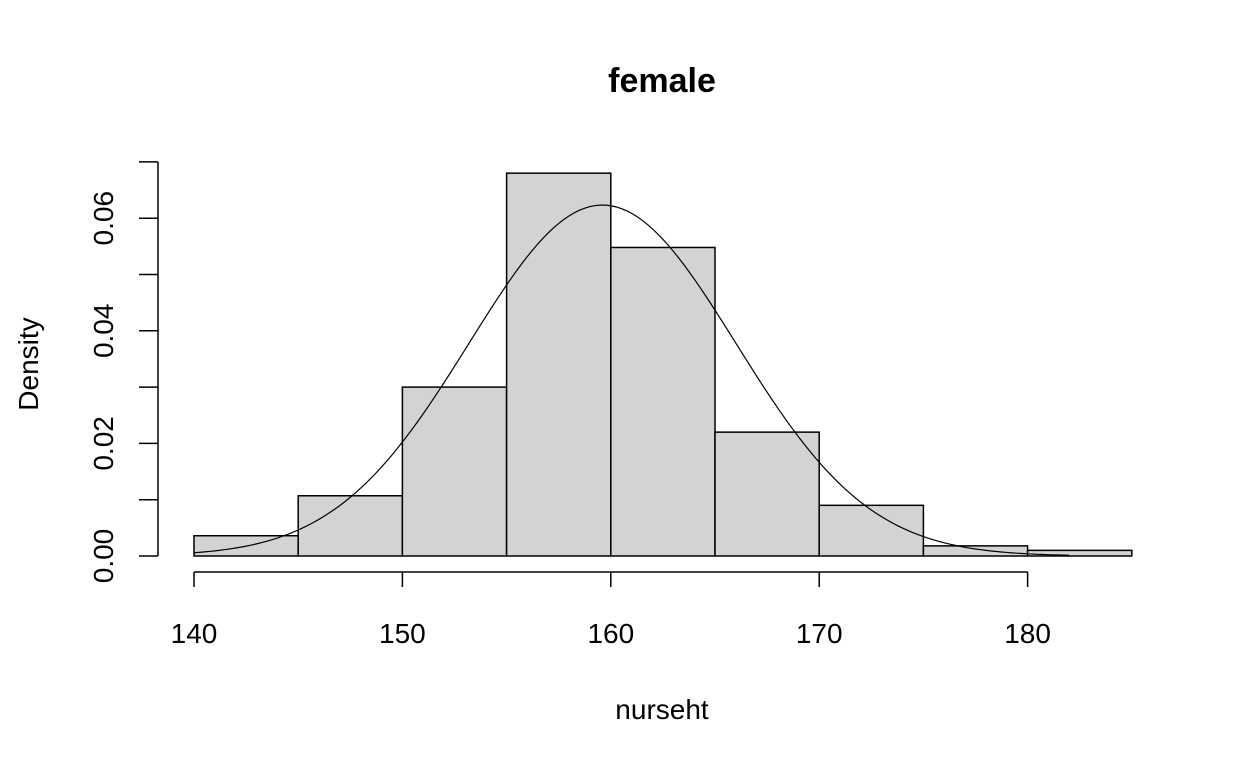 The height and width of the screenshot is (768, 1248). Describe the element at coordinates (662, 709) in the screenshot. I see `x-axis-label: nurseht` at that location.